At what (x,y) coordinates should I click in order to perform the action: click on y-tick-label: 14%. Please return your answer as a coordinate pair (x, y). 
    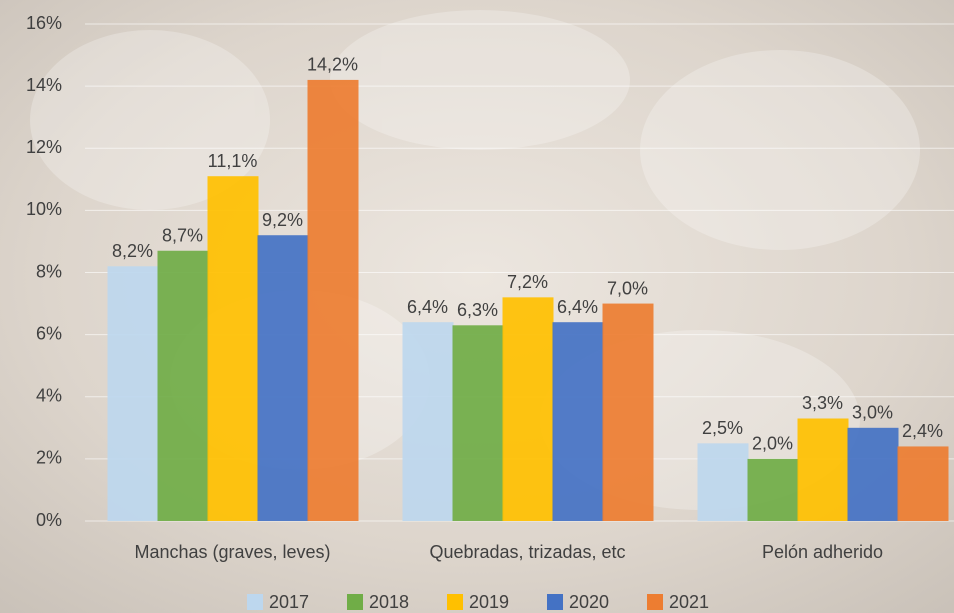
    Looking at the image, I should click on (44, 85).